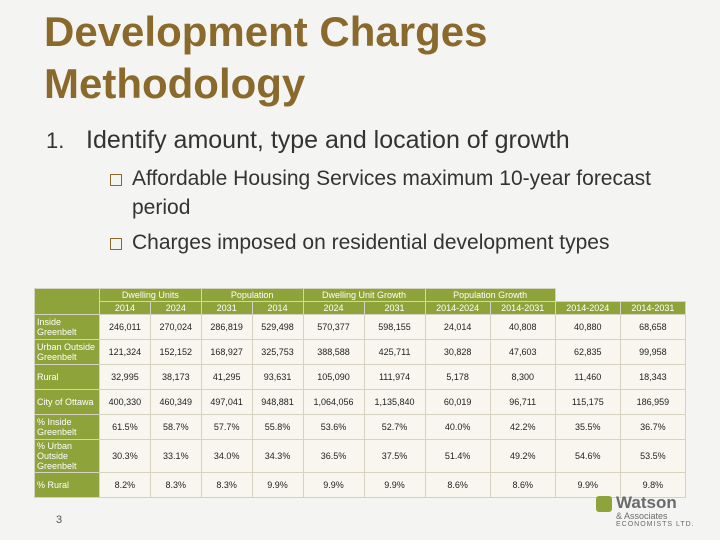  Describe the element at coordinates (642, 516) in the screenshot. I see `logo-sub: & Associates` at that location.